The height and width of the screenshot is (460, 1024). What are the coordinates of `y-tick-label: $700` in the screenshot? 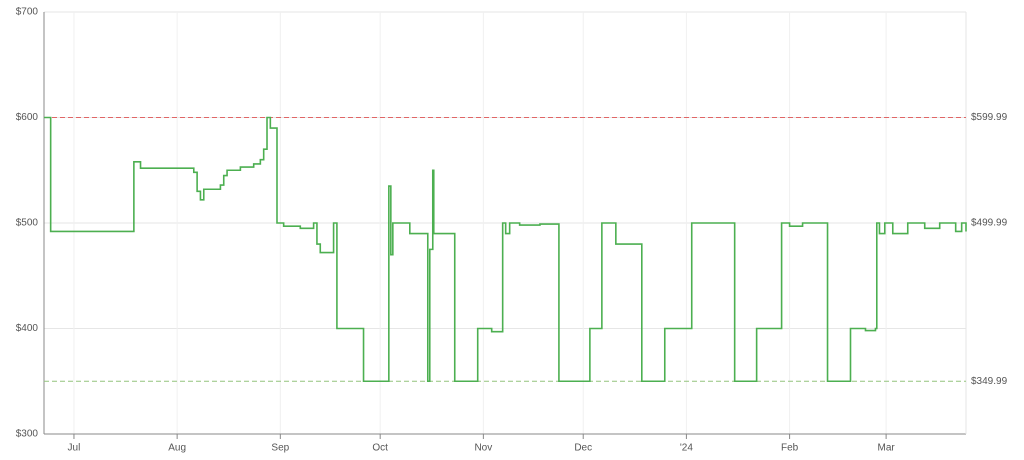 It's located at (27, 12).